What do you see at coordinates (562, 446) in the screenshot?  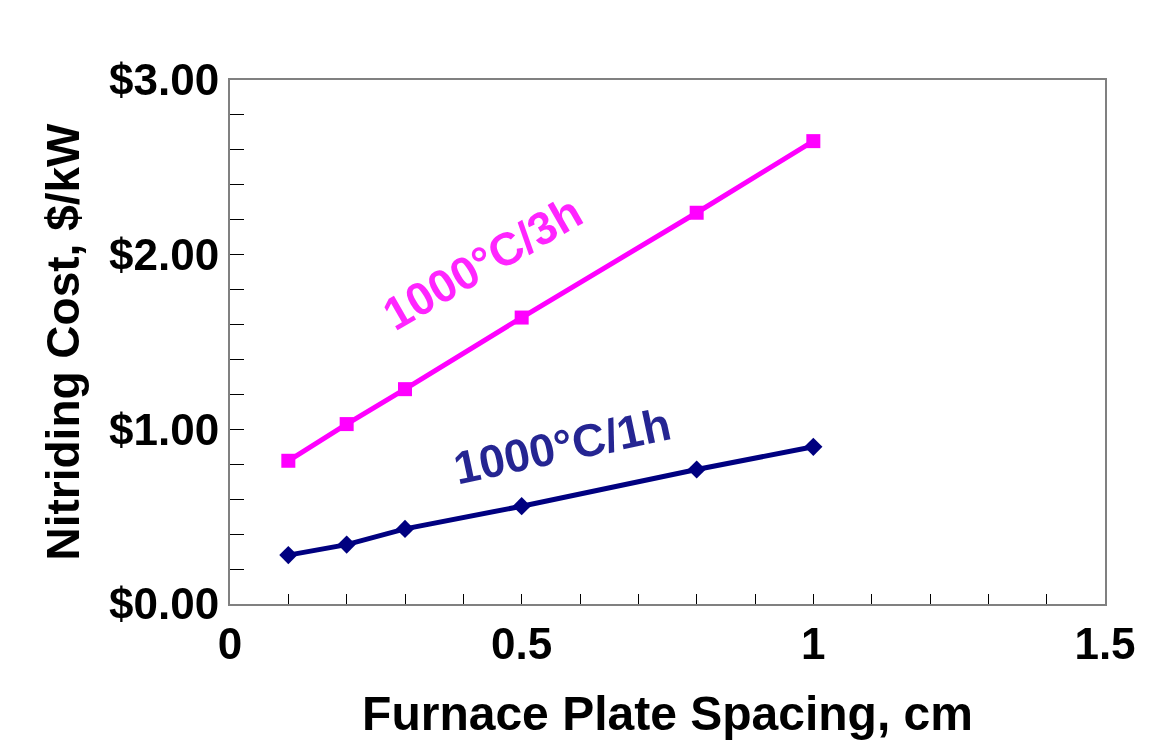 I see `text: 1000°C/1h` at bounding box center [562, 446].